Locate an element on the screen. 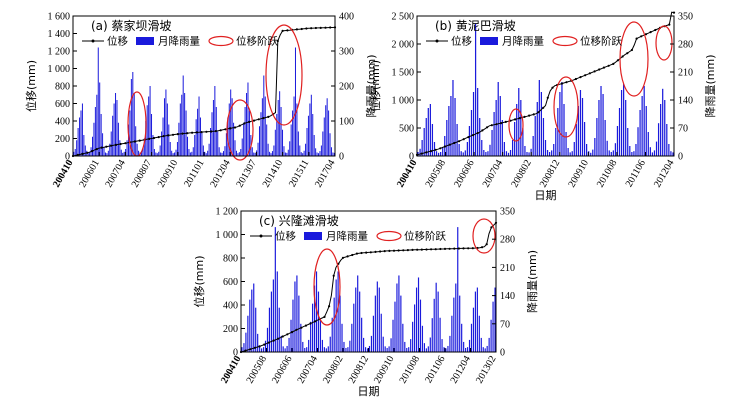 The width and height of the screenshot is (752, 404). xtick-label: 201204 is located at coordinates (664, 173).